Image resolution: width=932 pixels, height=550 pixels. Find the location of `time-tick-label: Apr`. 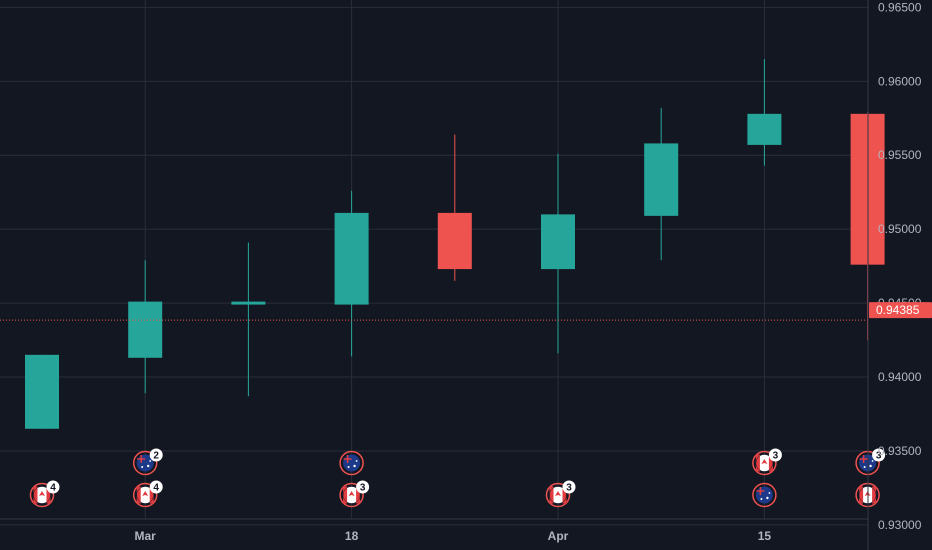

time-tick-label: Apr is located at coordinates (558, 536).